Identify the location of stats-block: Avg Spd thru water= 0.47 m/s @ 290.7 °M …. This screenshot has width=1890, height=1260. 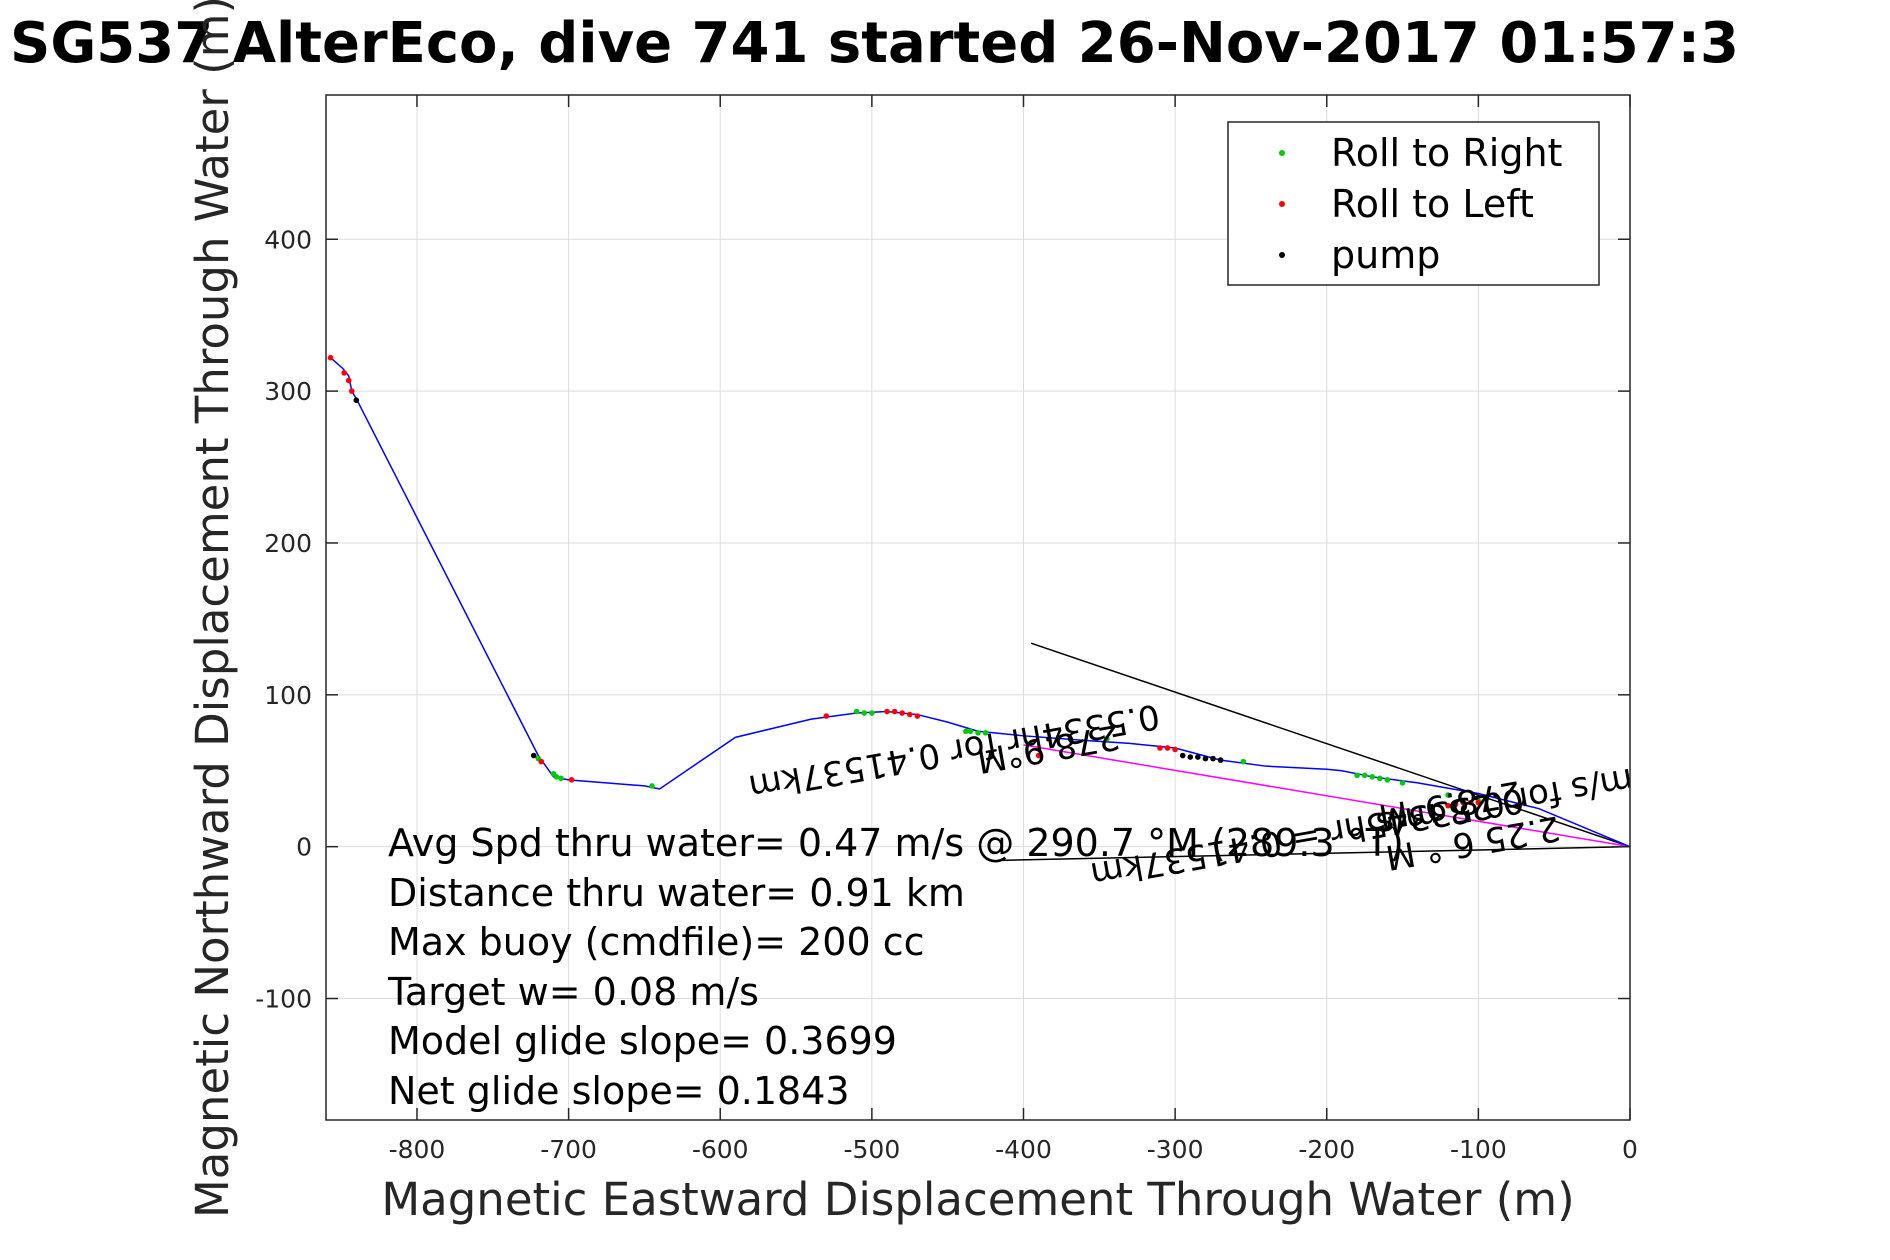
(895, 967).